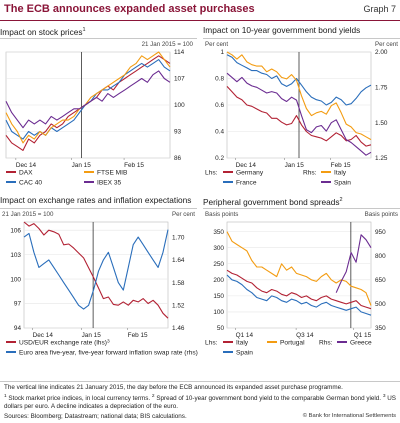  I want to click on copyright: © Bank for International Settlements, so click(349, 416).